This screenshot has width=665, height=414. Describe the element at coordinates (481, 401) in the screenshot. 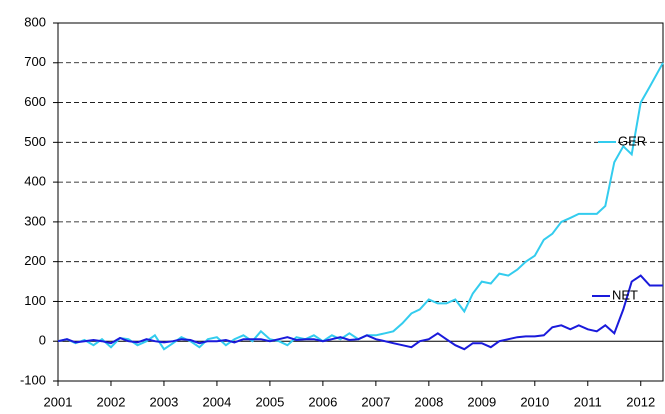

I see `x-tick-label: 2009` at that location.